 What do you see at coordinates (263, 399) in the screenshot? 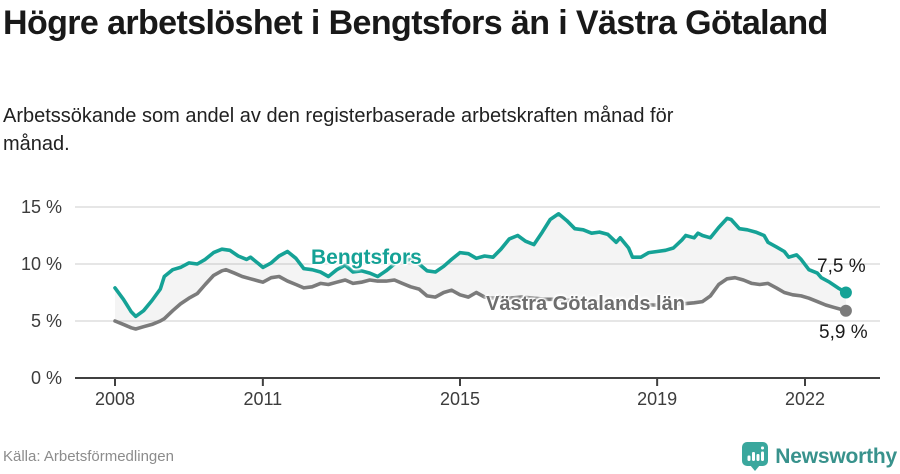
I see `x-axis-tick-label-2011: 2011` at bounding box center [263, 399].